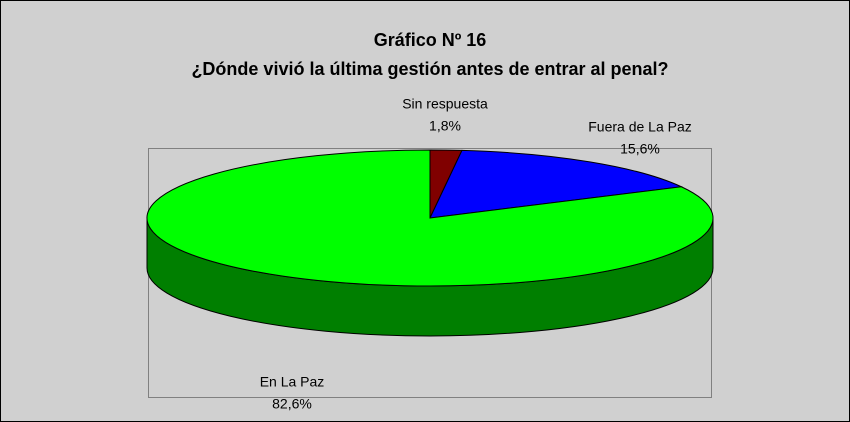  Describe the element at coordinates (556, 184) in the screenshot. I see `pie-slice` at that location.